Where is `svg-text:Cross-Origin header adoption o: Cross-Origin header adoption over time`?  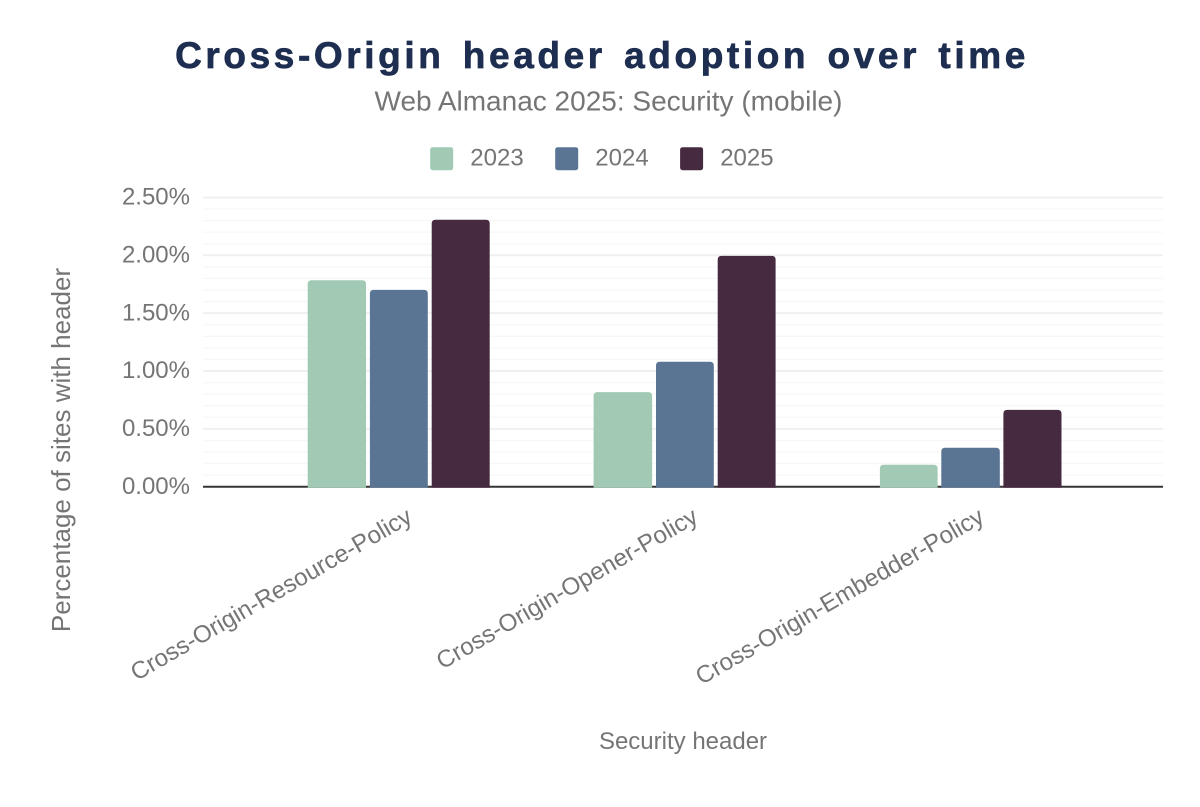 svg-text:Cross-Origin header adoption o: Cross-Origin header adoption over time is located at coordinates (602, 55).